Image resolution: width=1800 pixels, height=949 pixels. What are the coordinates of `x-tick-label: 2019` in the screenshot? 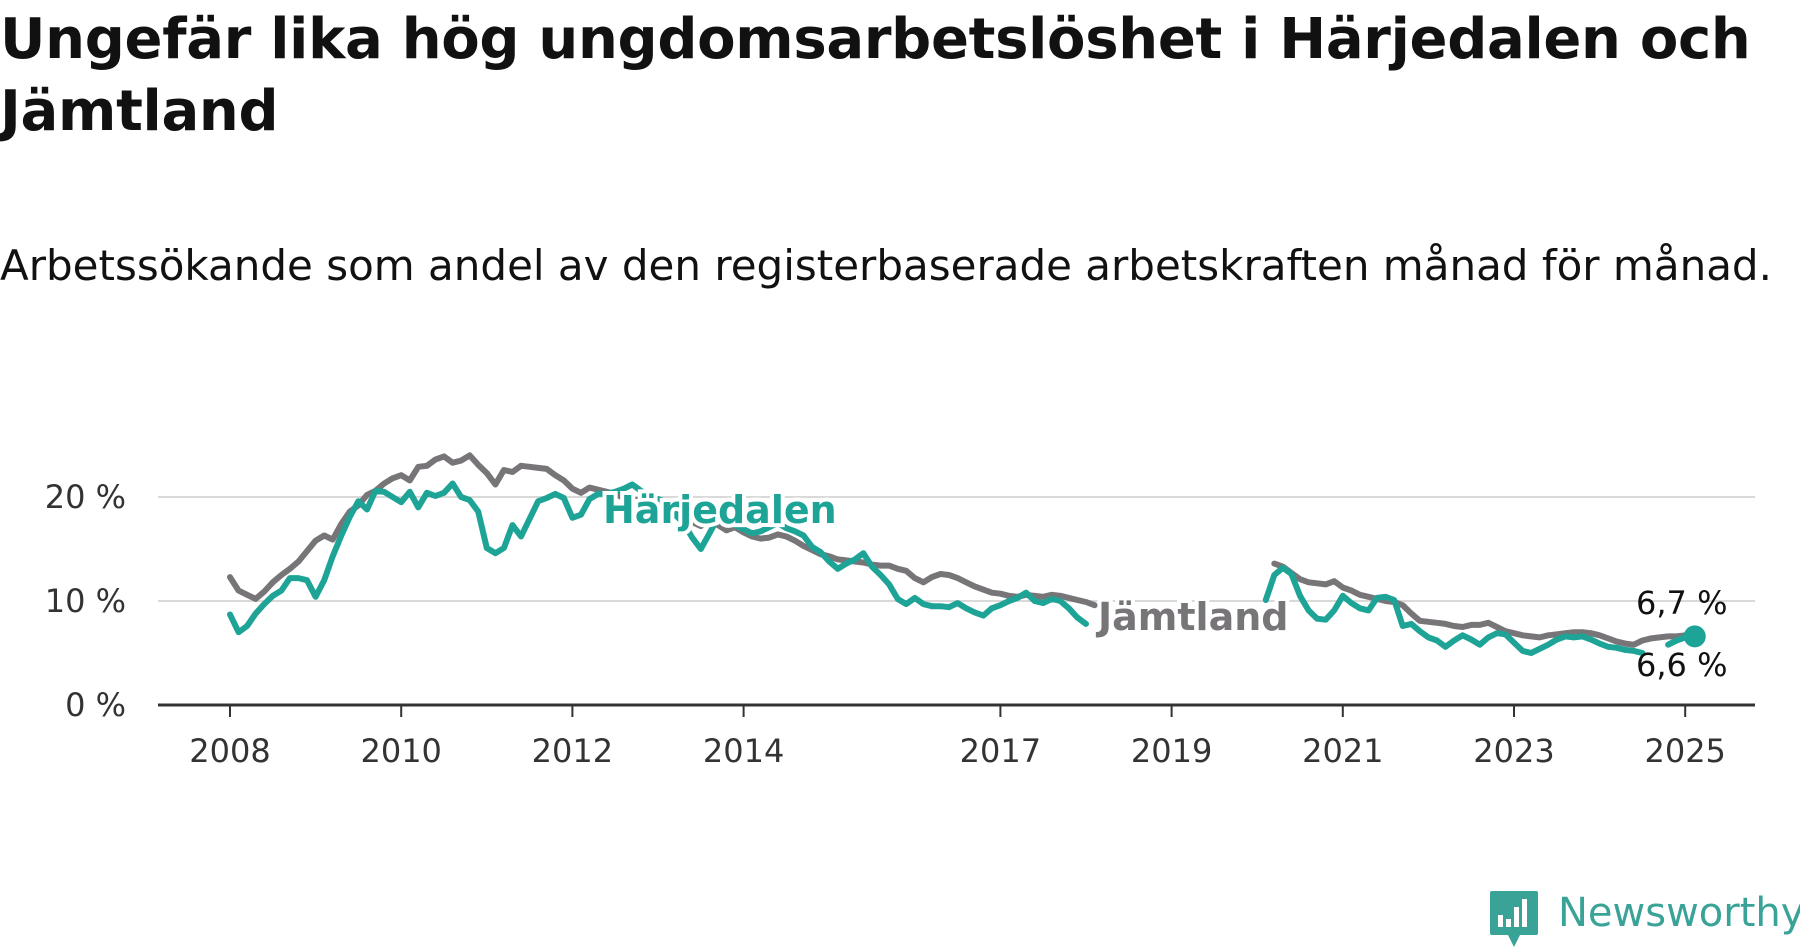 It's located at (1171, 751).